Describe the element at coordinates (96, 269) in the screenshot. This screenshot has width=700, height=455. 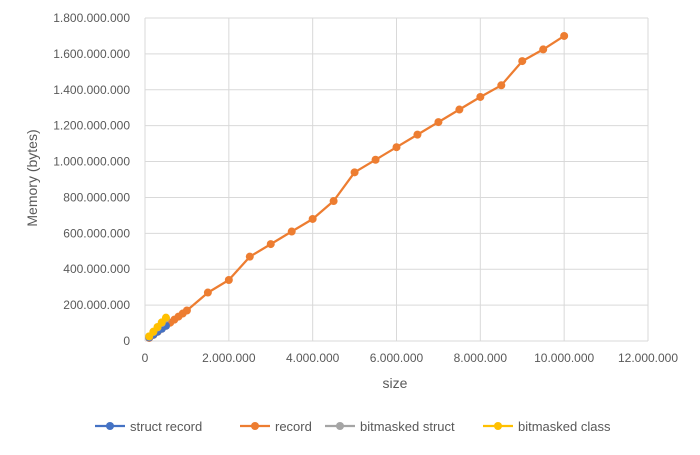
I see `y-tick-label: 400.000.000` at that location.